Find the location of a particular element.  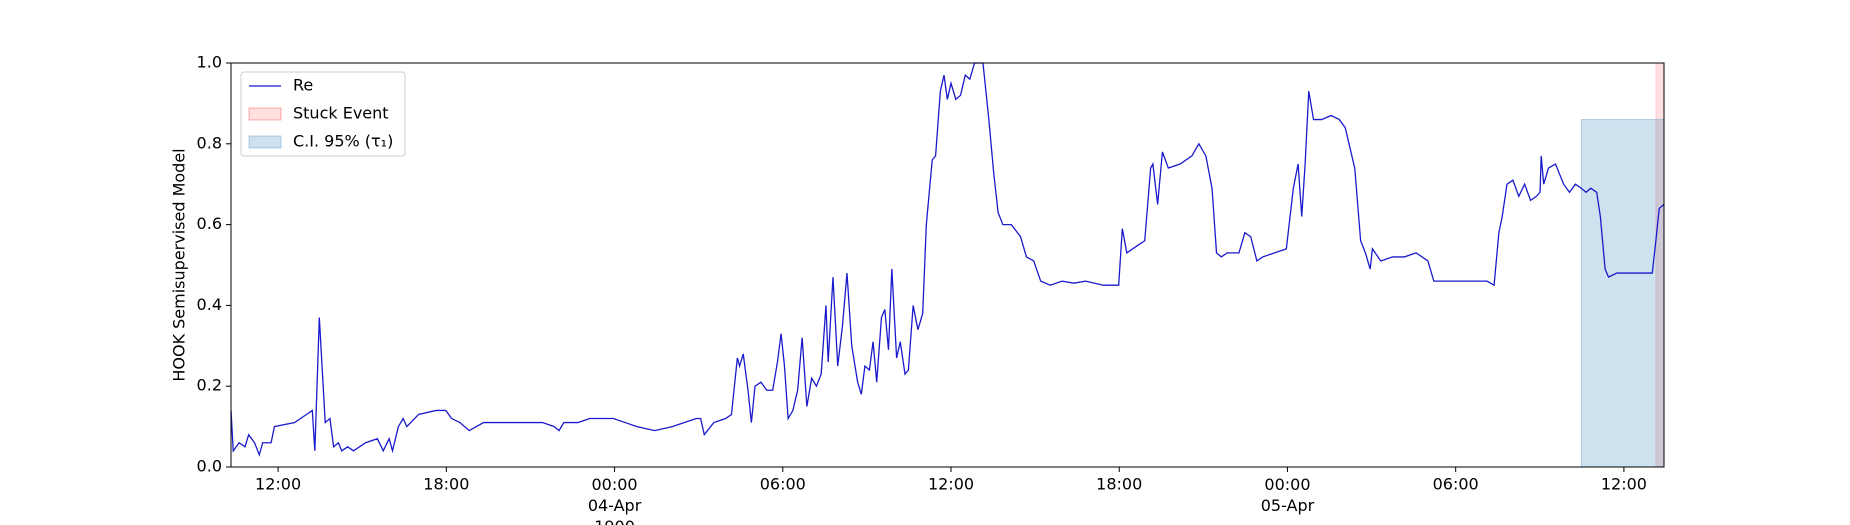

x-tick-label: 00:00 05-Apr is located at coordinates (1288, 495).